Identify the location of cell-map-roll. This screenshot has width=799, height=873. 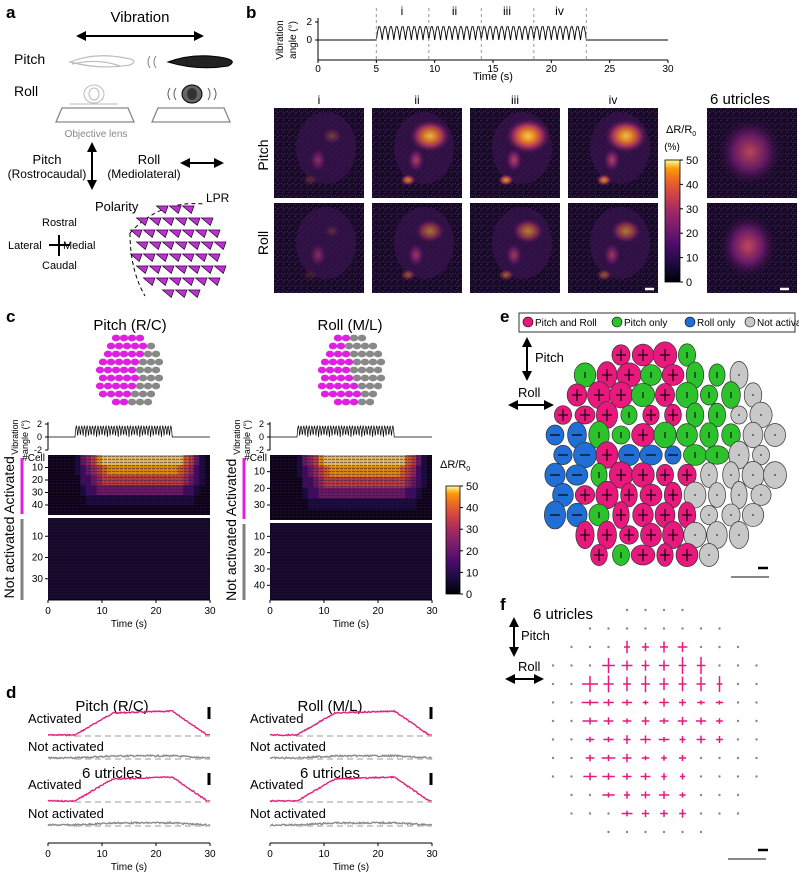
(351, 370).